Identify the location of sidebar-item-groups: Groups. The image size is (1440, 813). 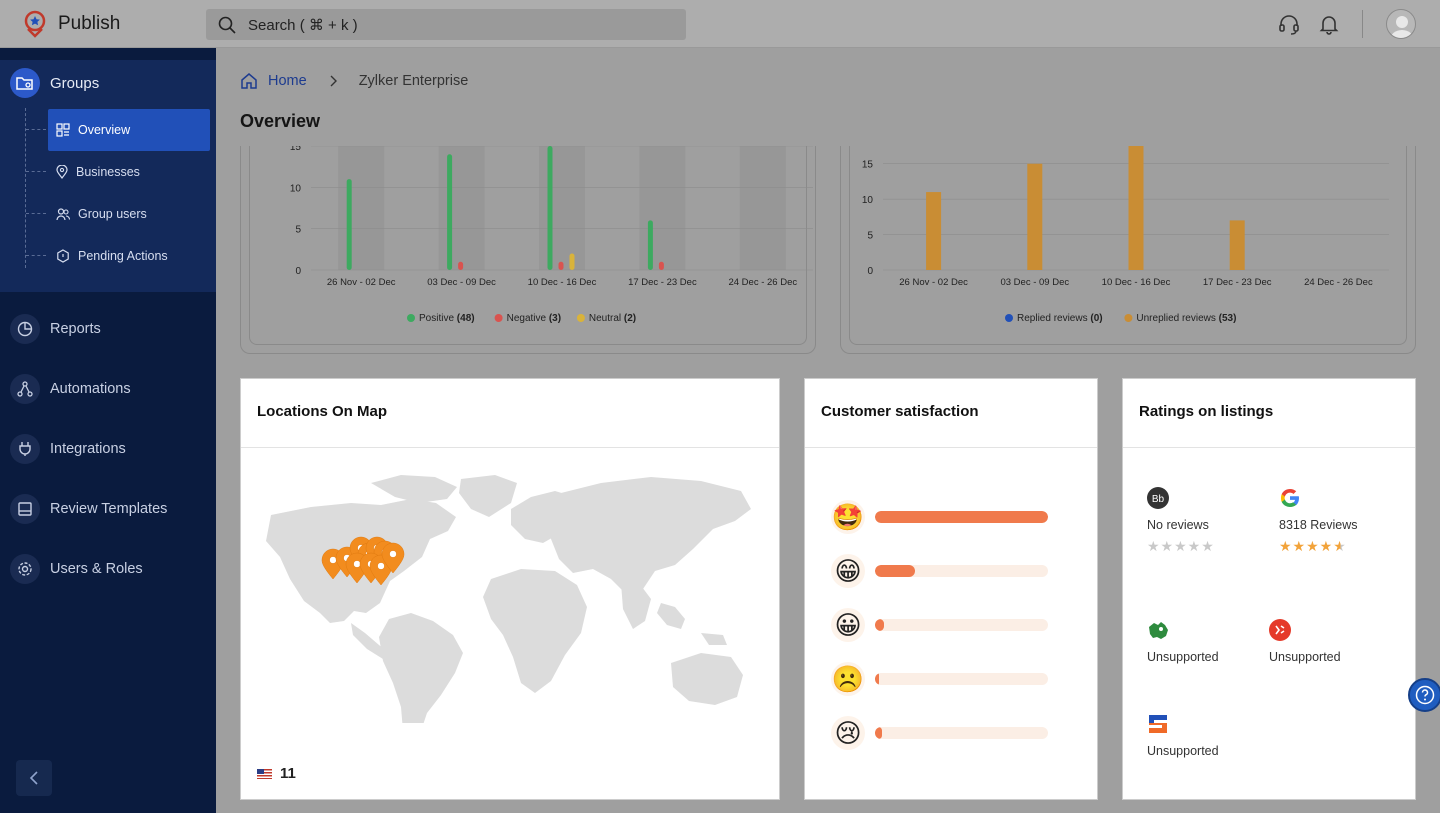
(54, 83).